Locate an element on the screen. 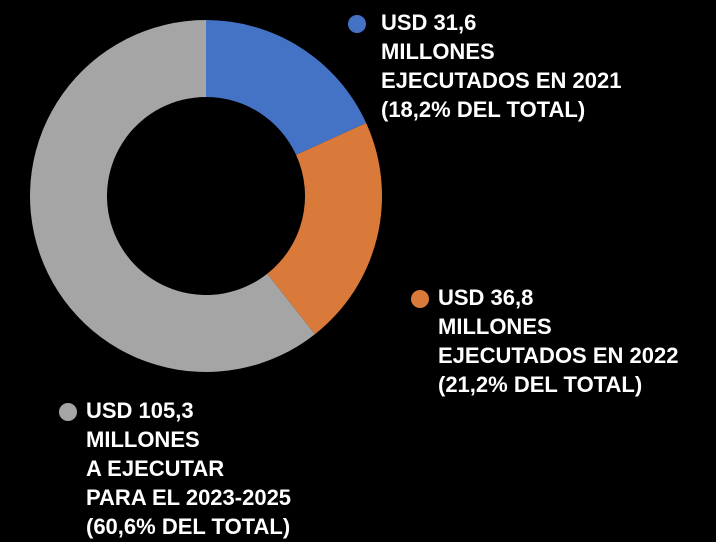 This screenshot has height=542, width=716. value-label: USD 105,3 is located at coordinates (140, 410).